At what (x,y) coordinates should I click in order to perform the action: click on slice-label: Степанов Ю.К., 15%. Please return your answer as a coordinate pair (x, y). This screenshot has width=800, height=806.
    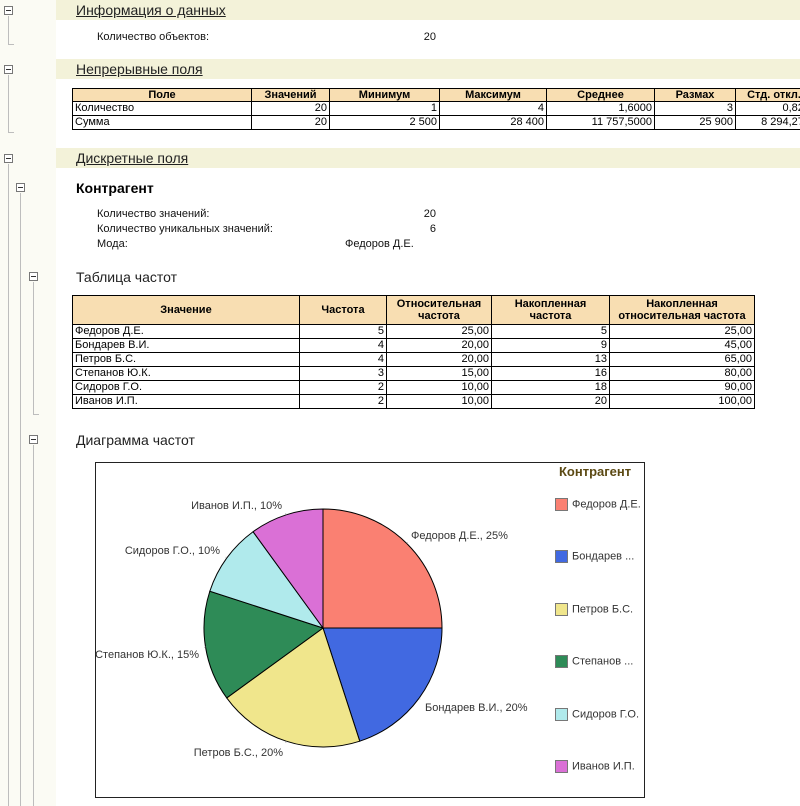
    Looking at the image, I should click on (147, 655).